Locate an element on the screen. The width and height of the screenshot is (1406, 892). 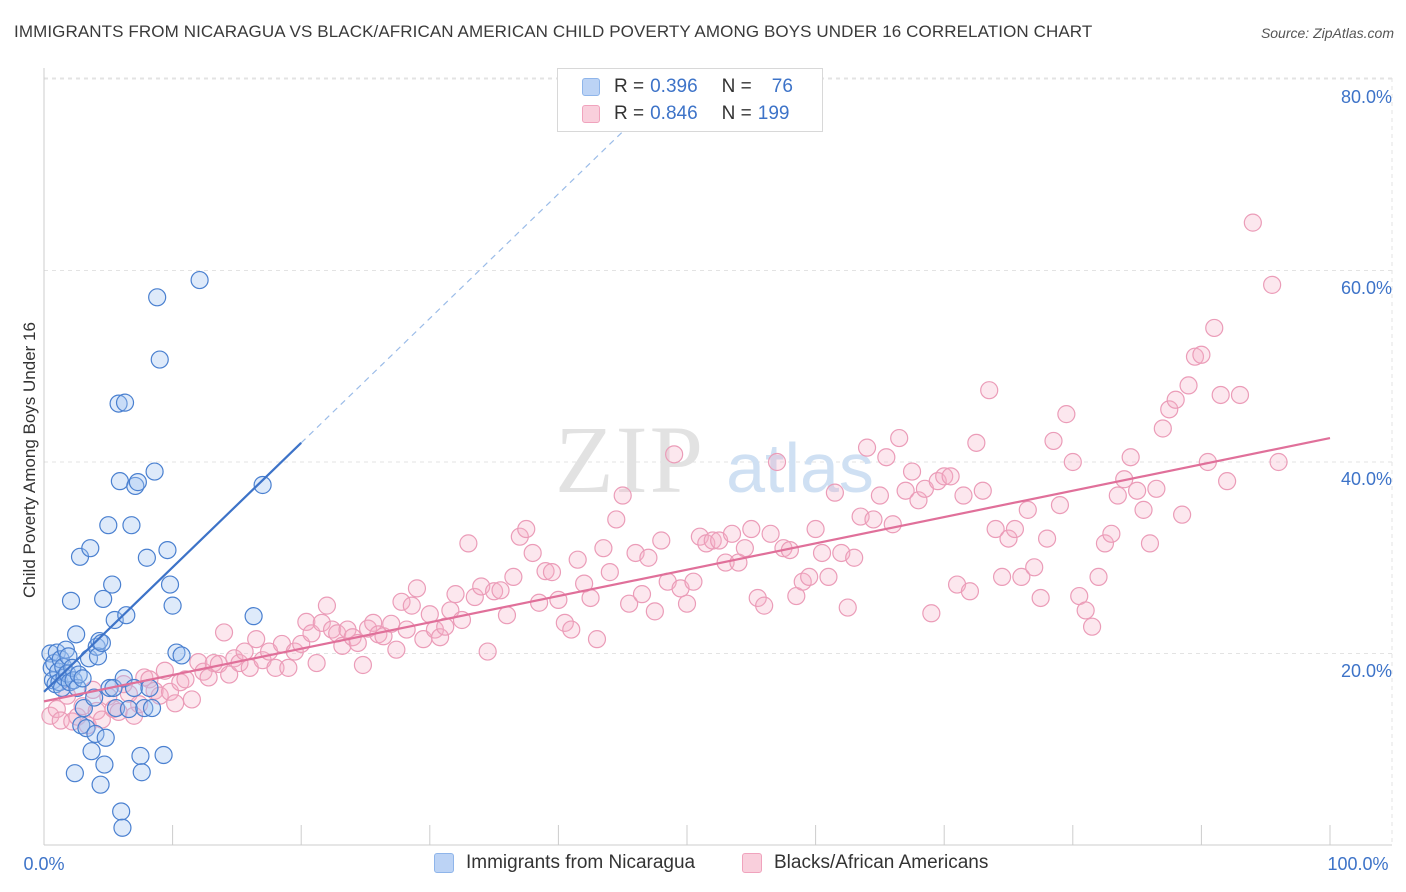
legend-swatch-pink is located at coordinates (591, 114).